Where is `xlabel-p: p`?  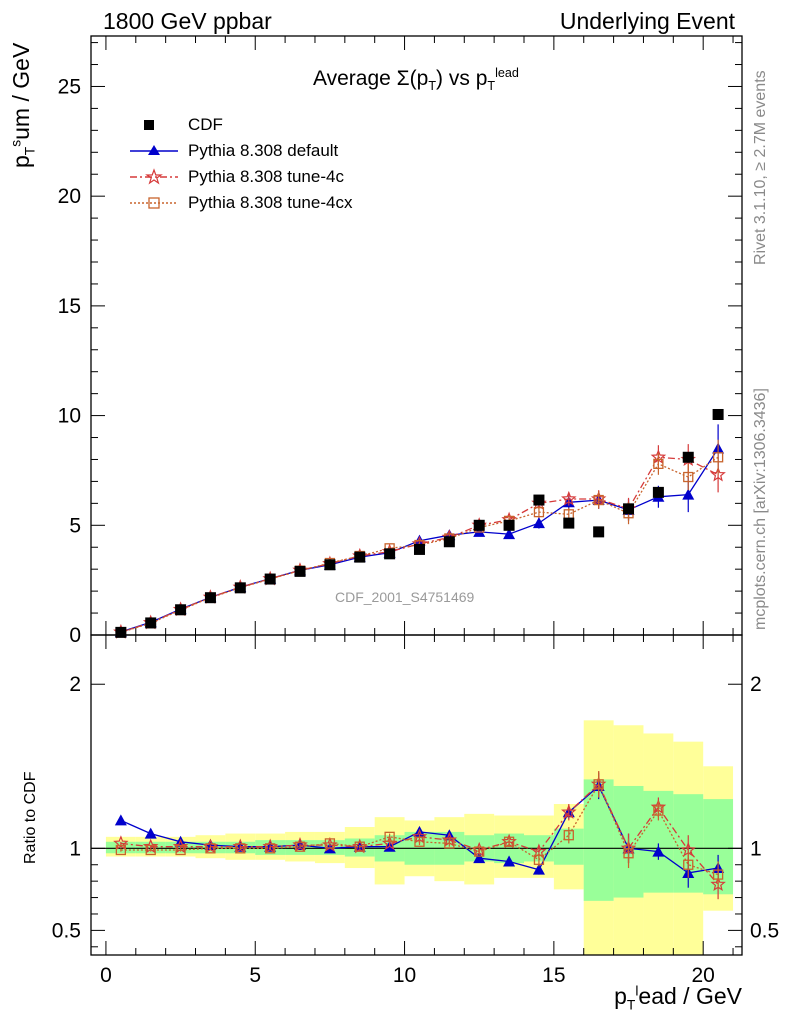 xlabel-p: p is located at coordinates (620, 996).